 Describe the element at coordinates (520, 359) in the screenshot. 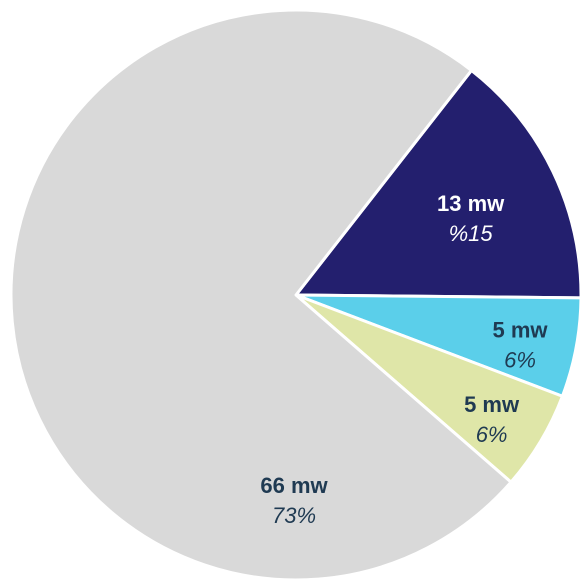

I see `slice-percent-label-2: 6%` at that location.